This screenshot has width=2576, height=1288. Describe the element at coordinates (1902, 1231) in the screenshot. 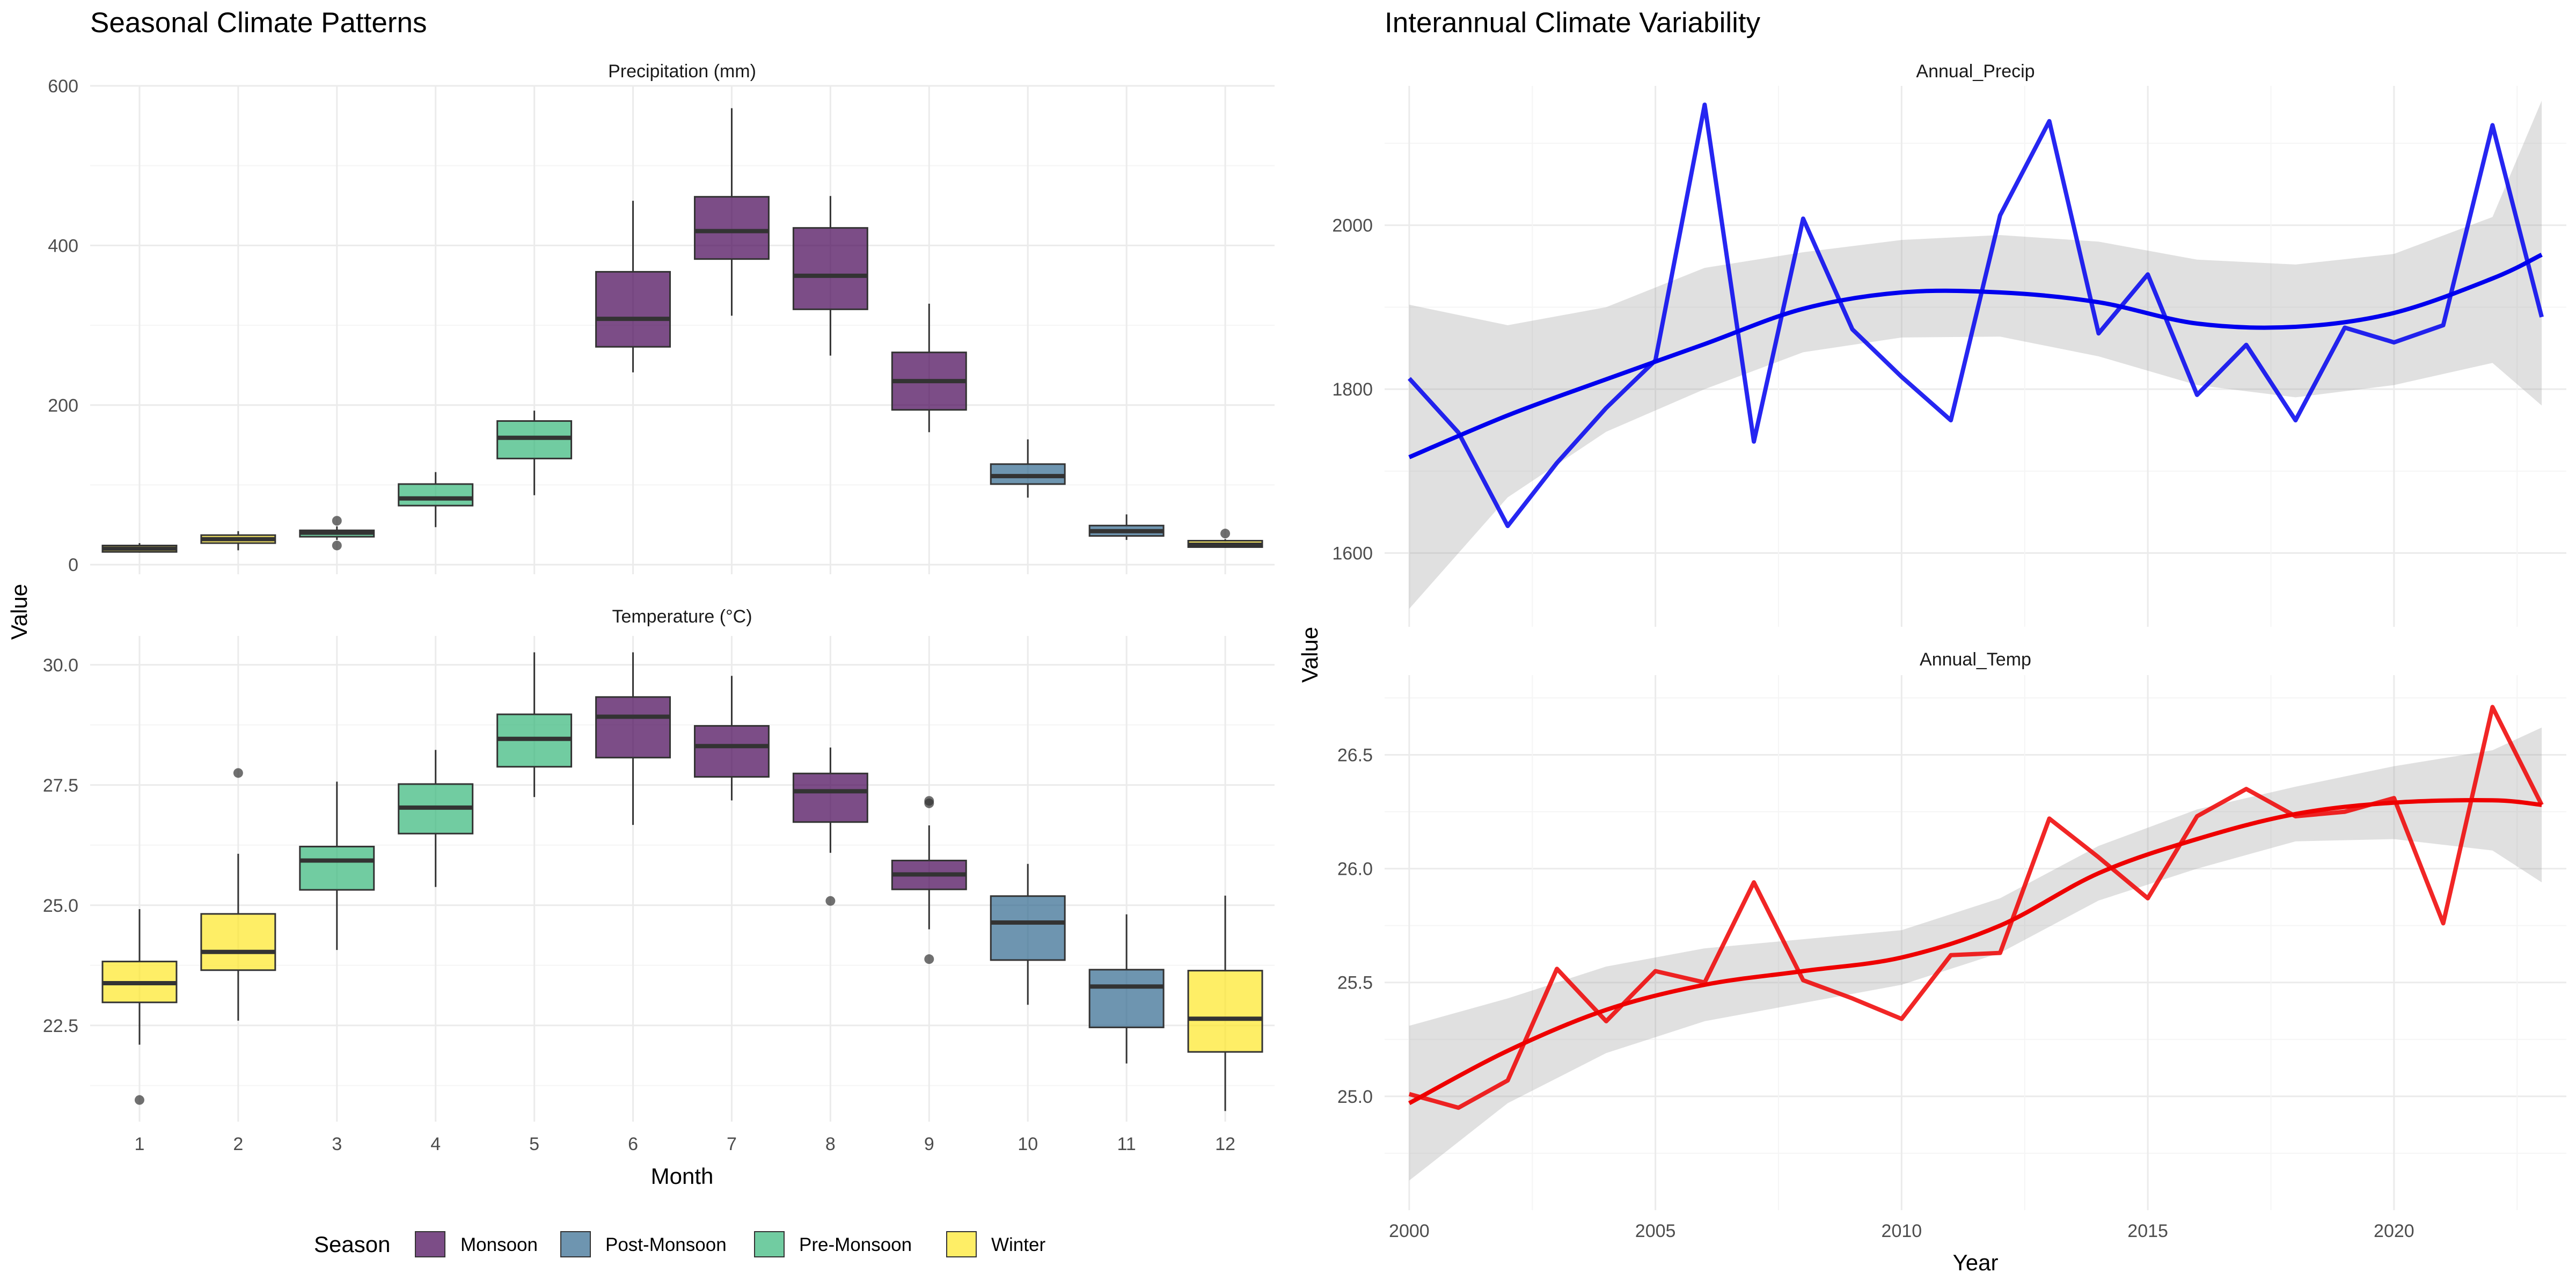

I see `x-tick-label: 2010` at that location.